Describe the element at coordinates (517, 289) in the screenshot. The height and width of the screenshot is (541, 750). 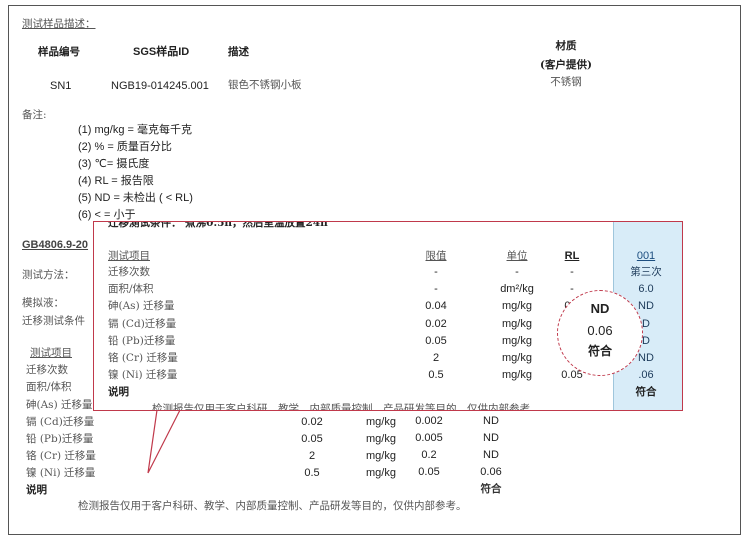
I see `callout-cell-unit: dm²/kg` at that location.